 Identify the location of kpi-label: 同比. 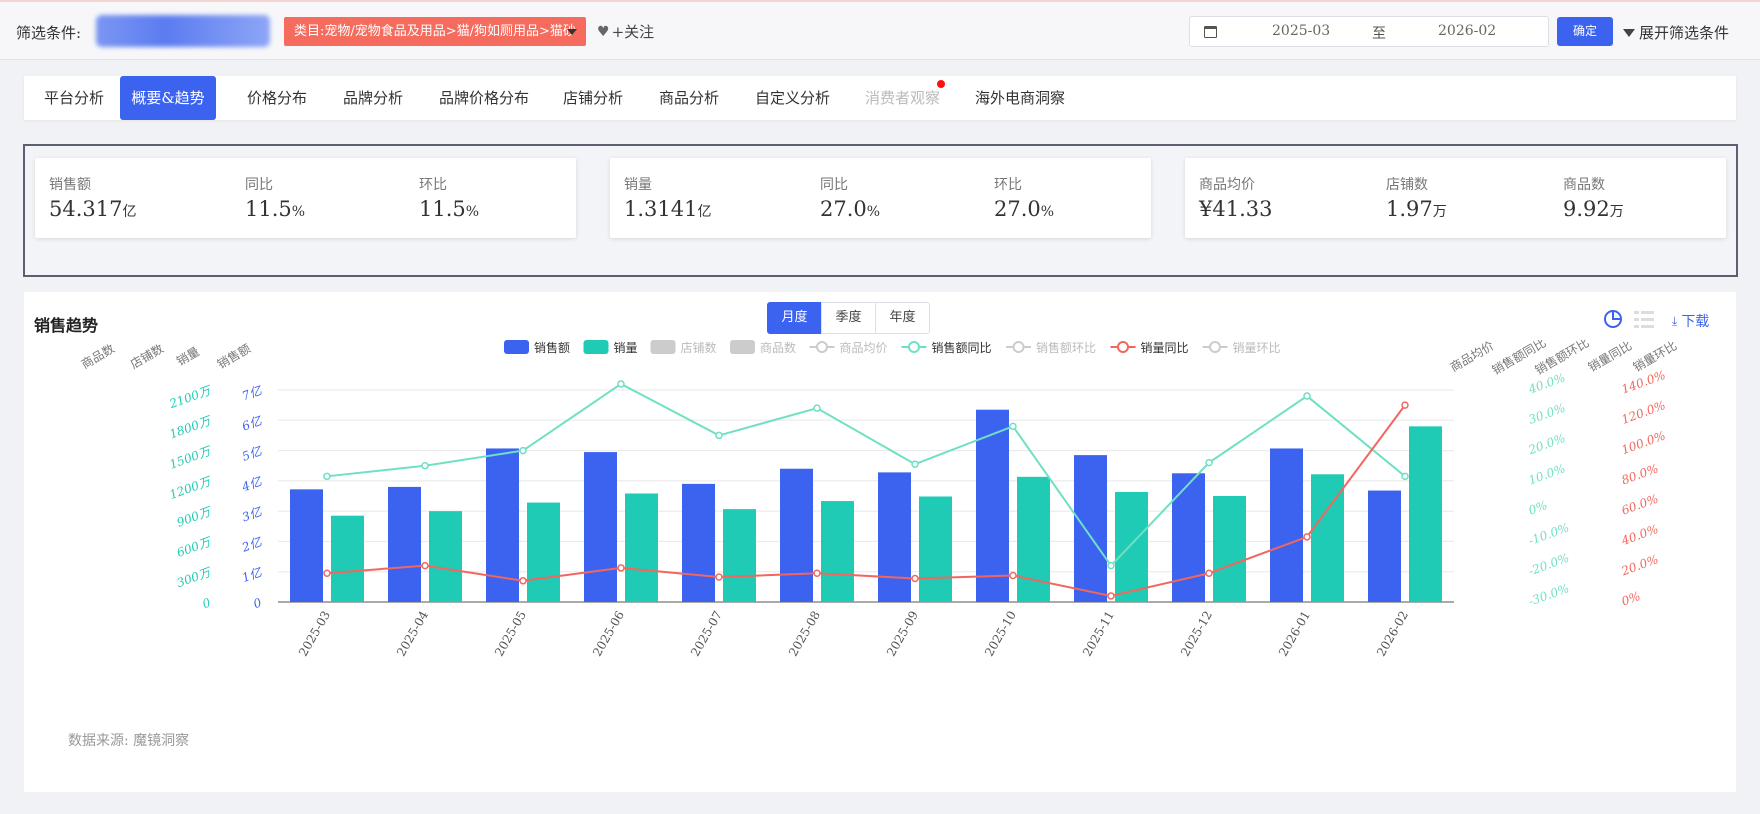
(259, 185).